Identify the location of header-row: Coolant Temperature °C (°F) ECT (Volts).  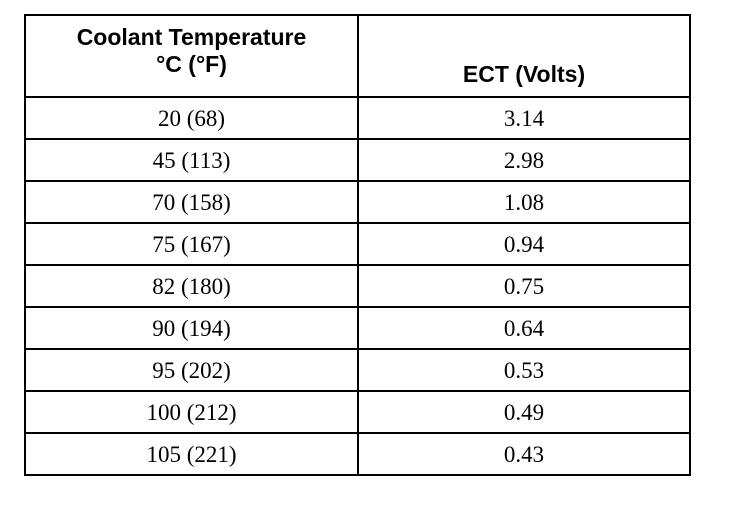
(357, 56).